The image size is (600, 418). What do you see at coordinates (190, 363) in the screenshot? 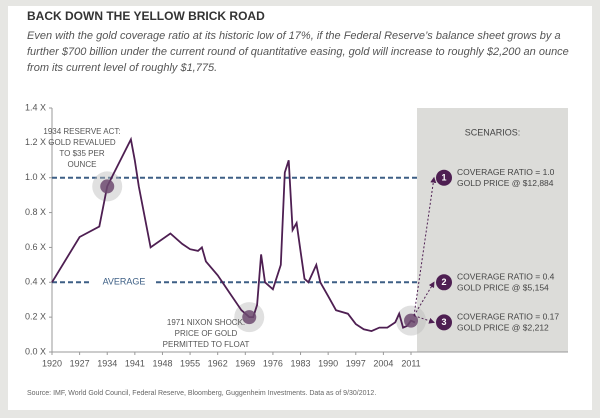
I see `x-tick-label: 1955` at bounding box center [190, 363].